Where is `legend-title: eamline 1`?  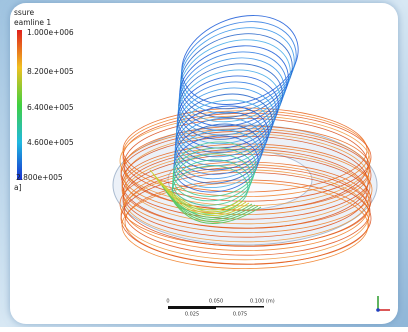 legend-title: eamline 1 is located at coordinates (32, 22).